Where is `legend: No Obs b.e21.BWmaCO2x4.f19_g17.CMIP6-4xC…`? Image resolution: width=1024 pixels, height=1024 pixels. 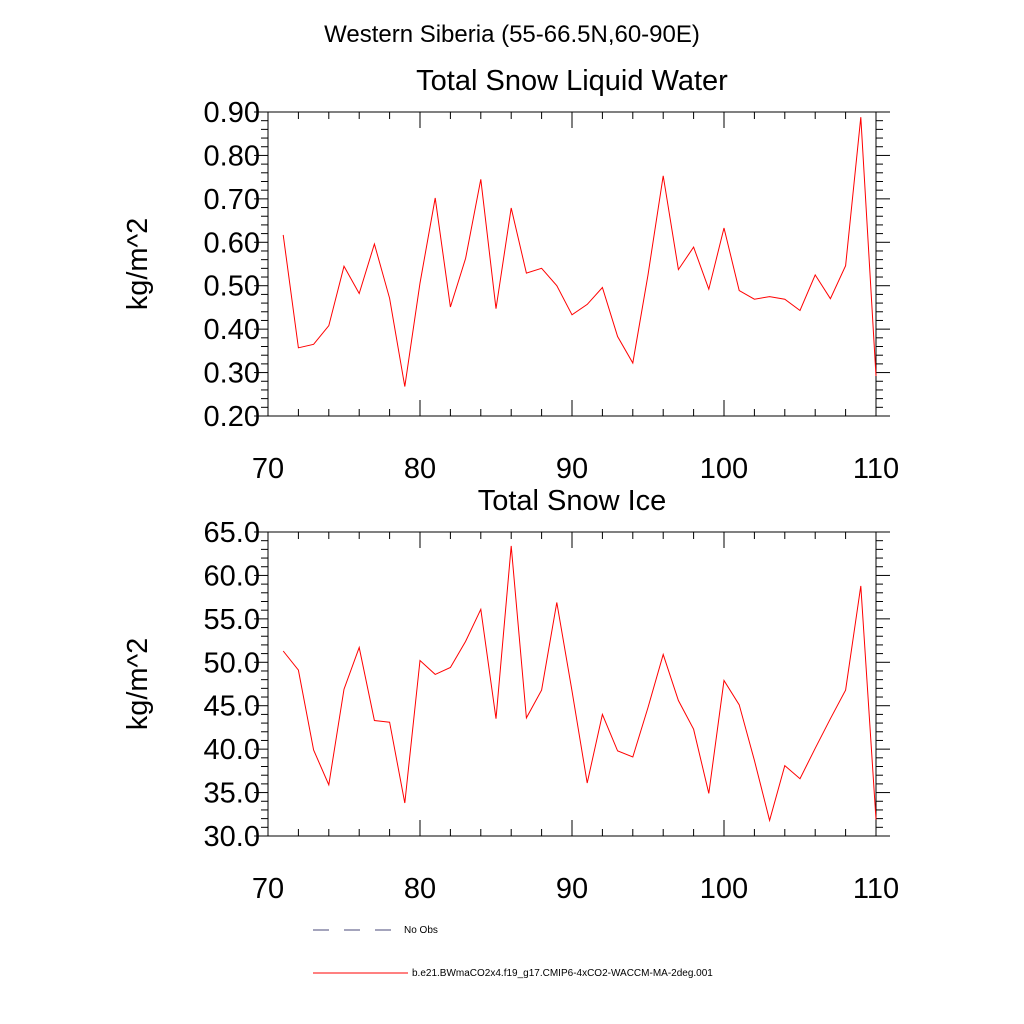 legend: No Obs b.e21.BWmaCO2x4.f19_g17.CMIP6-4xC… is located at coordinates (513, 952).